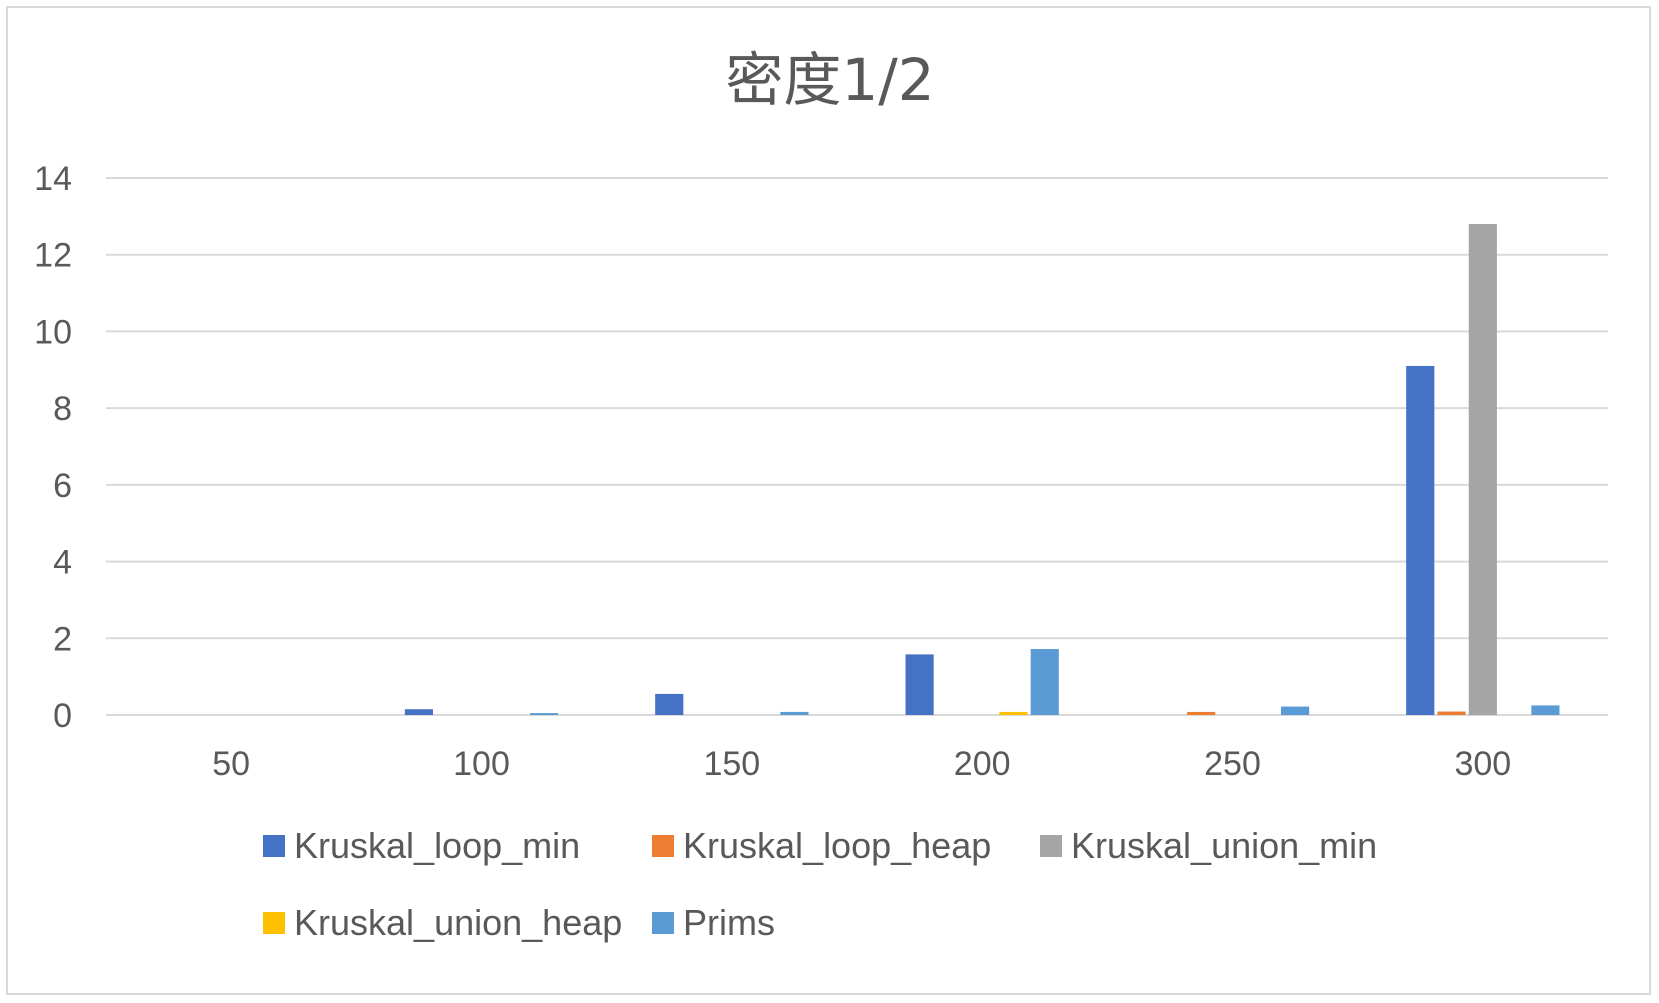 This screenshot has width=1659, height=1003. What do you see at coordinates (62, 639) in the screenshot?
I see `y-tick-label: 2` at bounding box center [62, 639].